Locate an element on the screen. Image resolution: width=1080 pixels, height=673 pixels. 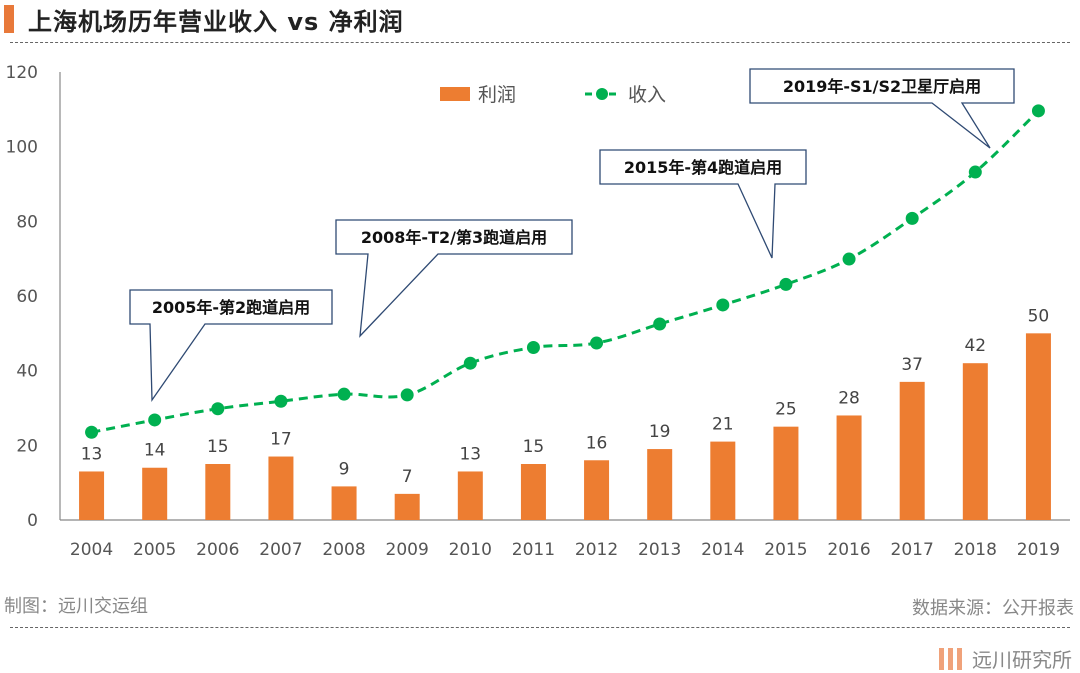
bottom-divider is located at coordinates (540, 627).